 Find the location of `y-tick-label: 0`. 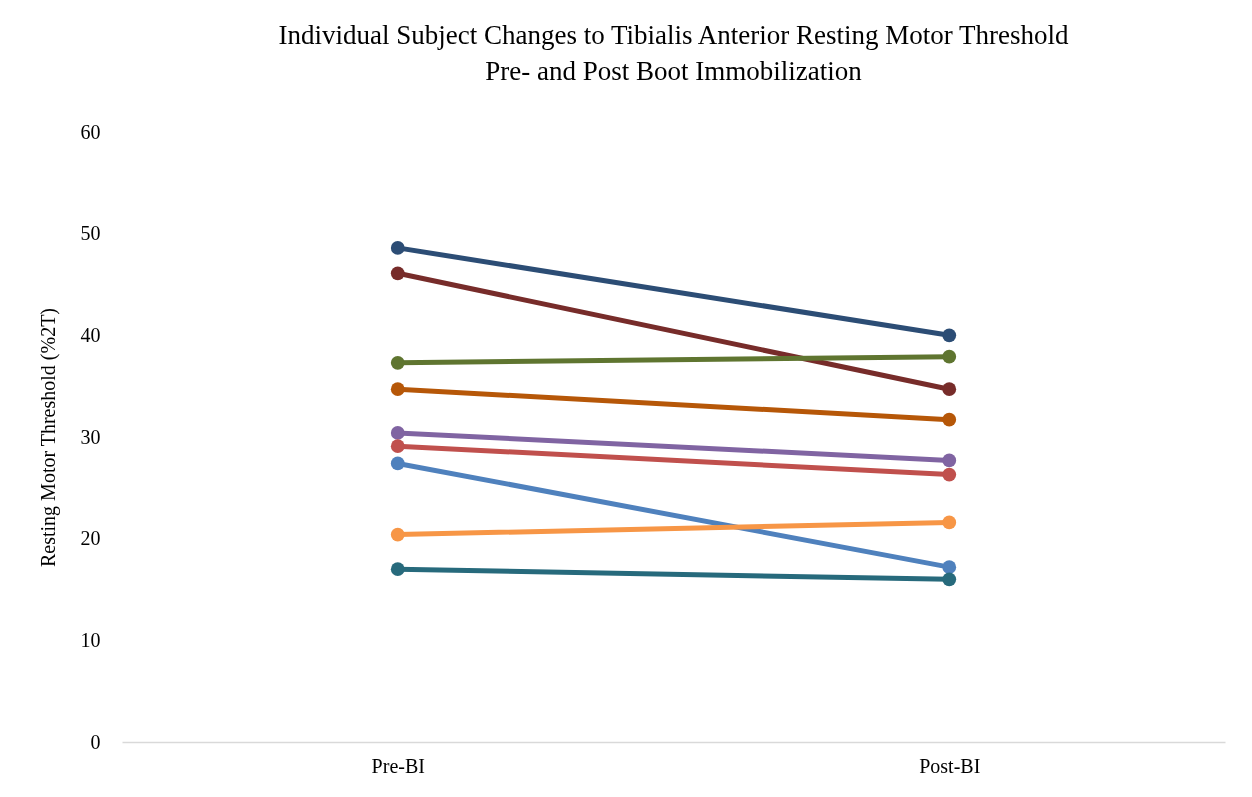

y-tick-label: 0 is located at coordinates (95, 741).